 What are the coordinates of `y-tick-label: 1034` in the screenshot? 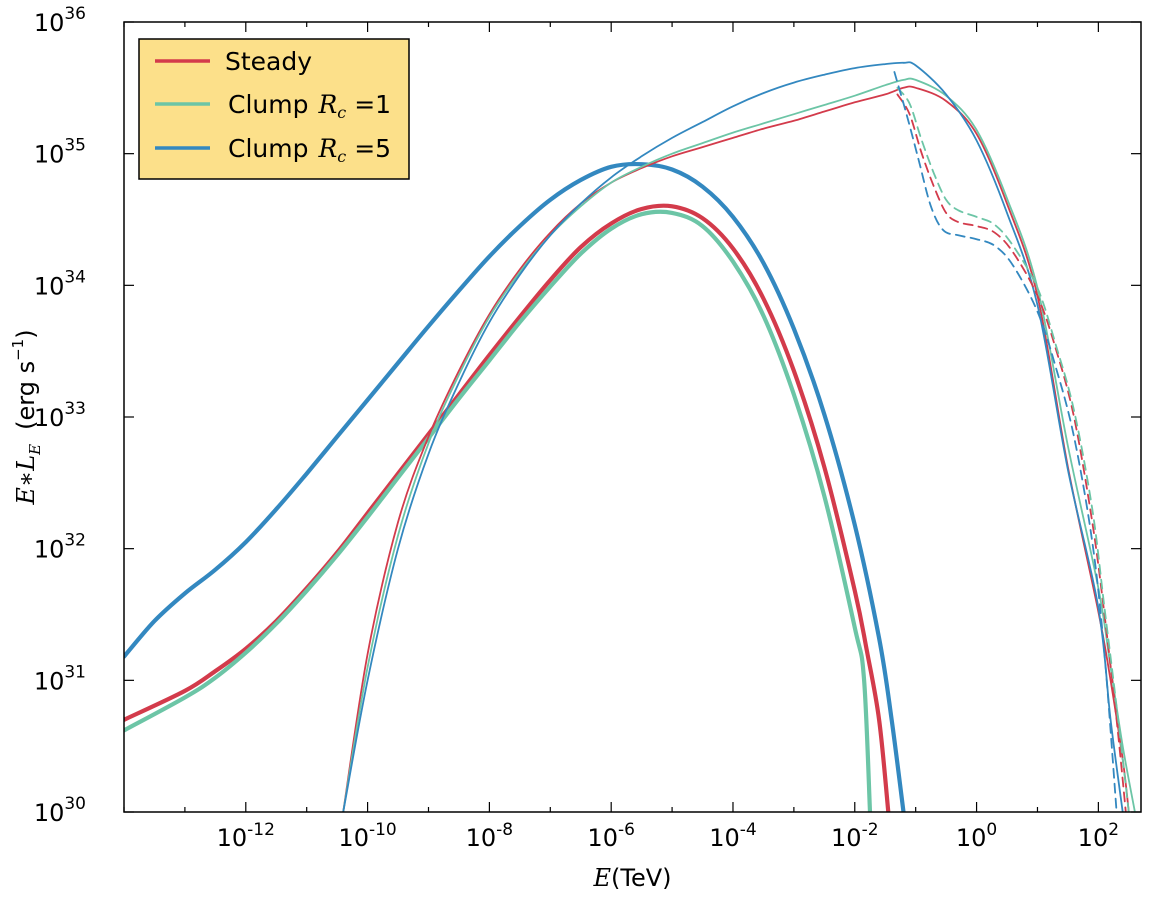 It's located at (60, 283).